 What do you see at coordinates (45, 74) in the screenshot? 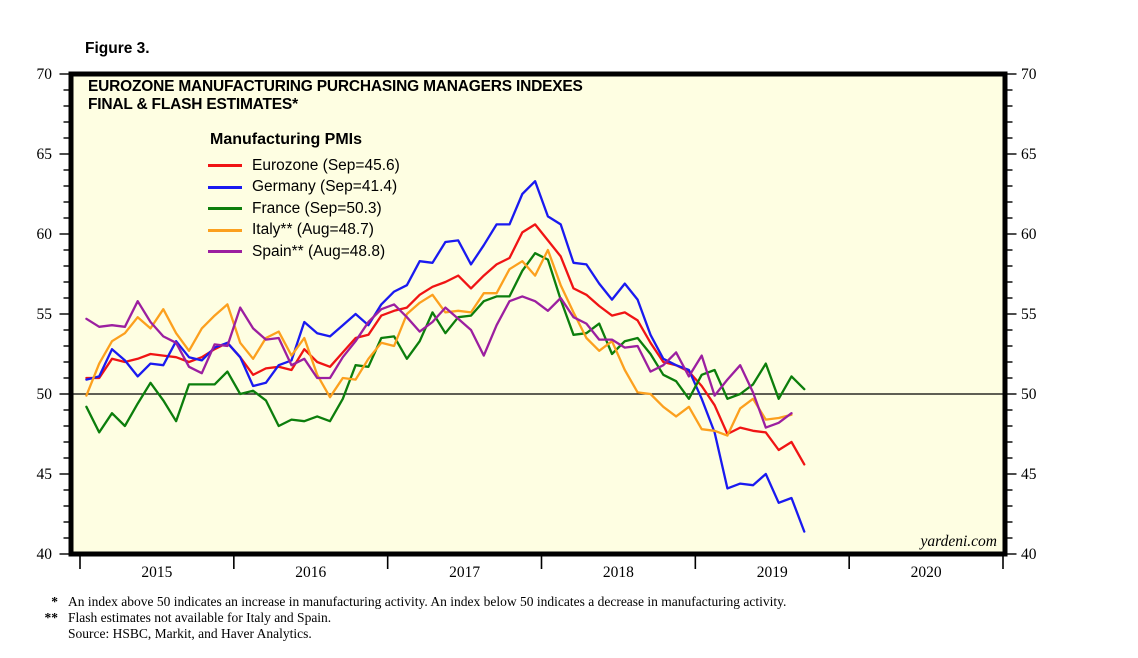
I see `y-axis-label-left: 70` at bounding box center [45, 74].